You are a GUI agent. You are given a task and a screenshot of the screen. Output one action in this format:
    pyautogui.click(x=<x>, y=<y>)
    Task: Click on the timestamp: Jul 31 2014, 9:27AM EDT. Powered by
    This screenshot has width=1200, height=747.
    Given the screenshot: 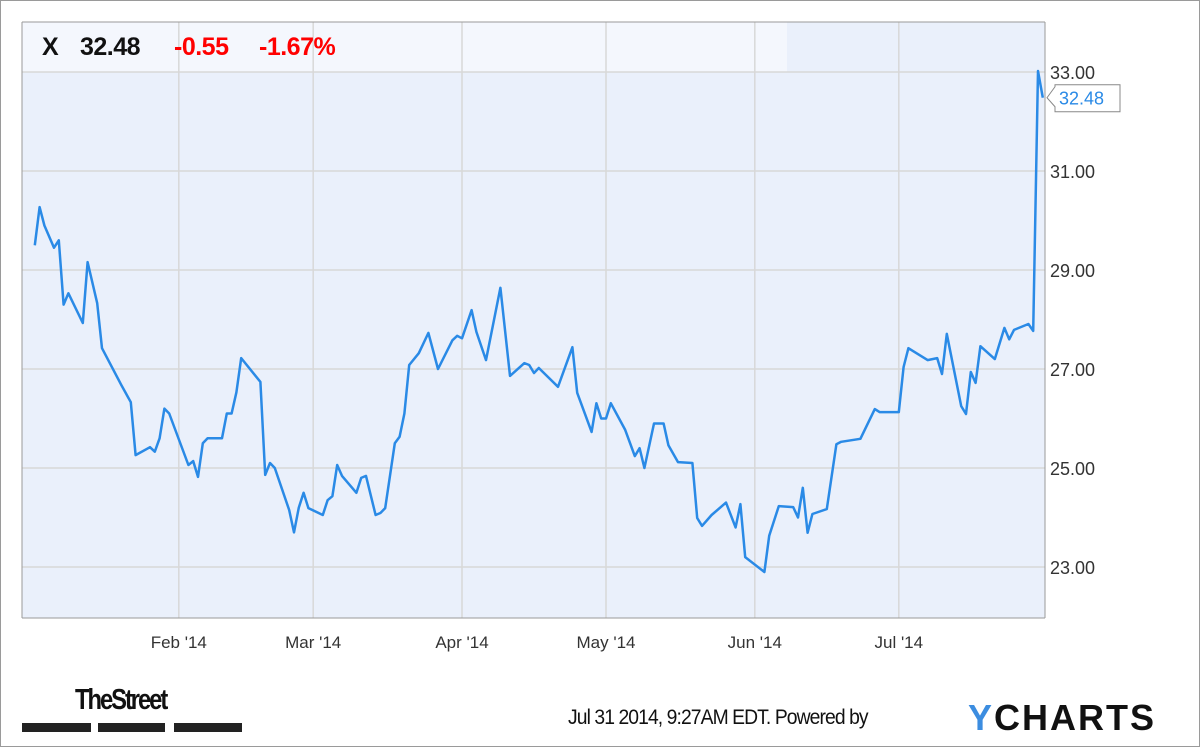 What is the action you would take?
    pyautogui.click(x=718, y=718)
    